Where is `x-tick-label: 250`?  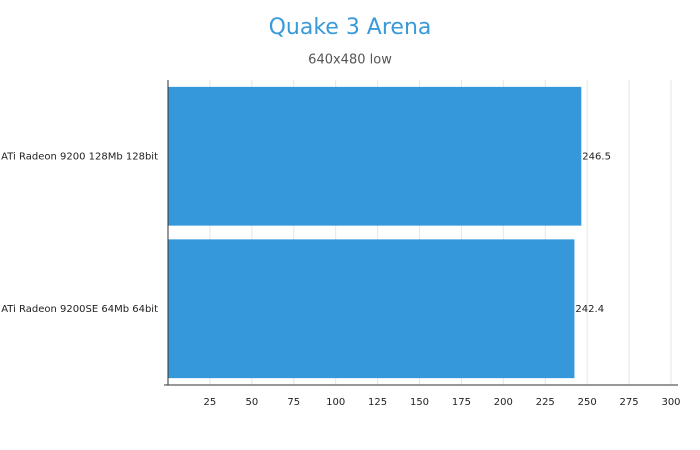
x-tick-label: 250 is located at coordinates (587, 402).